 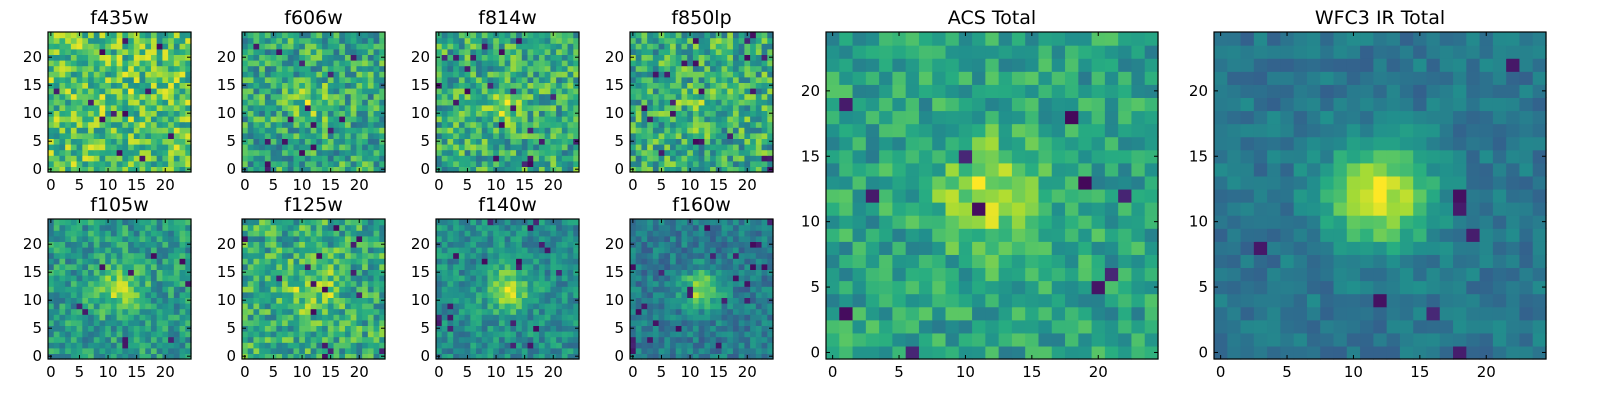 What do you see at coordinates (496, 372) in the screenshot?
I see `x-tick-label: 10` at bounding box center [496, 372].